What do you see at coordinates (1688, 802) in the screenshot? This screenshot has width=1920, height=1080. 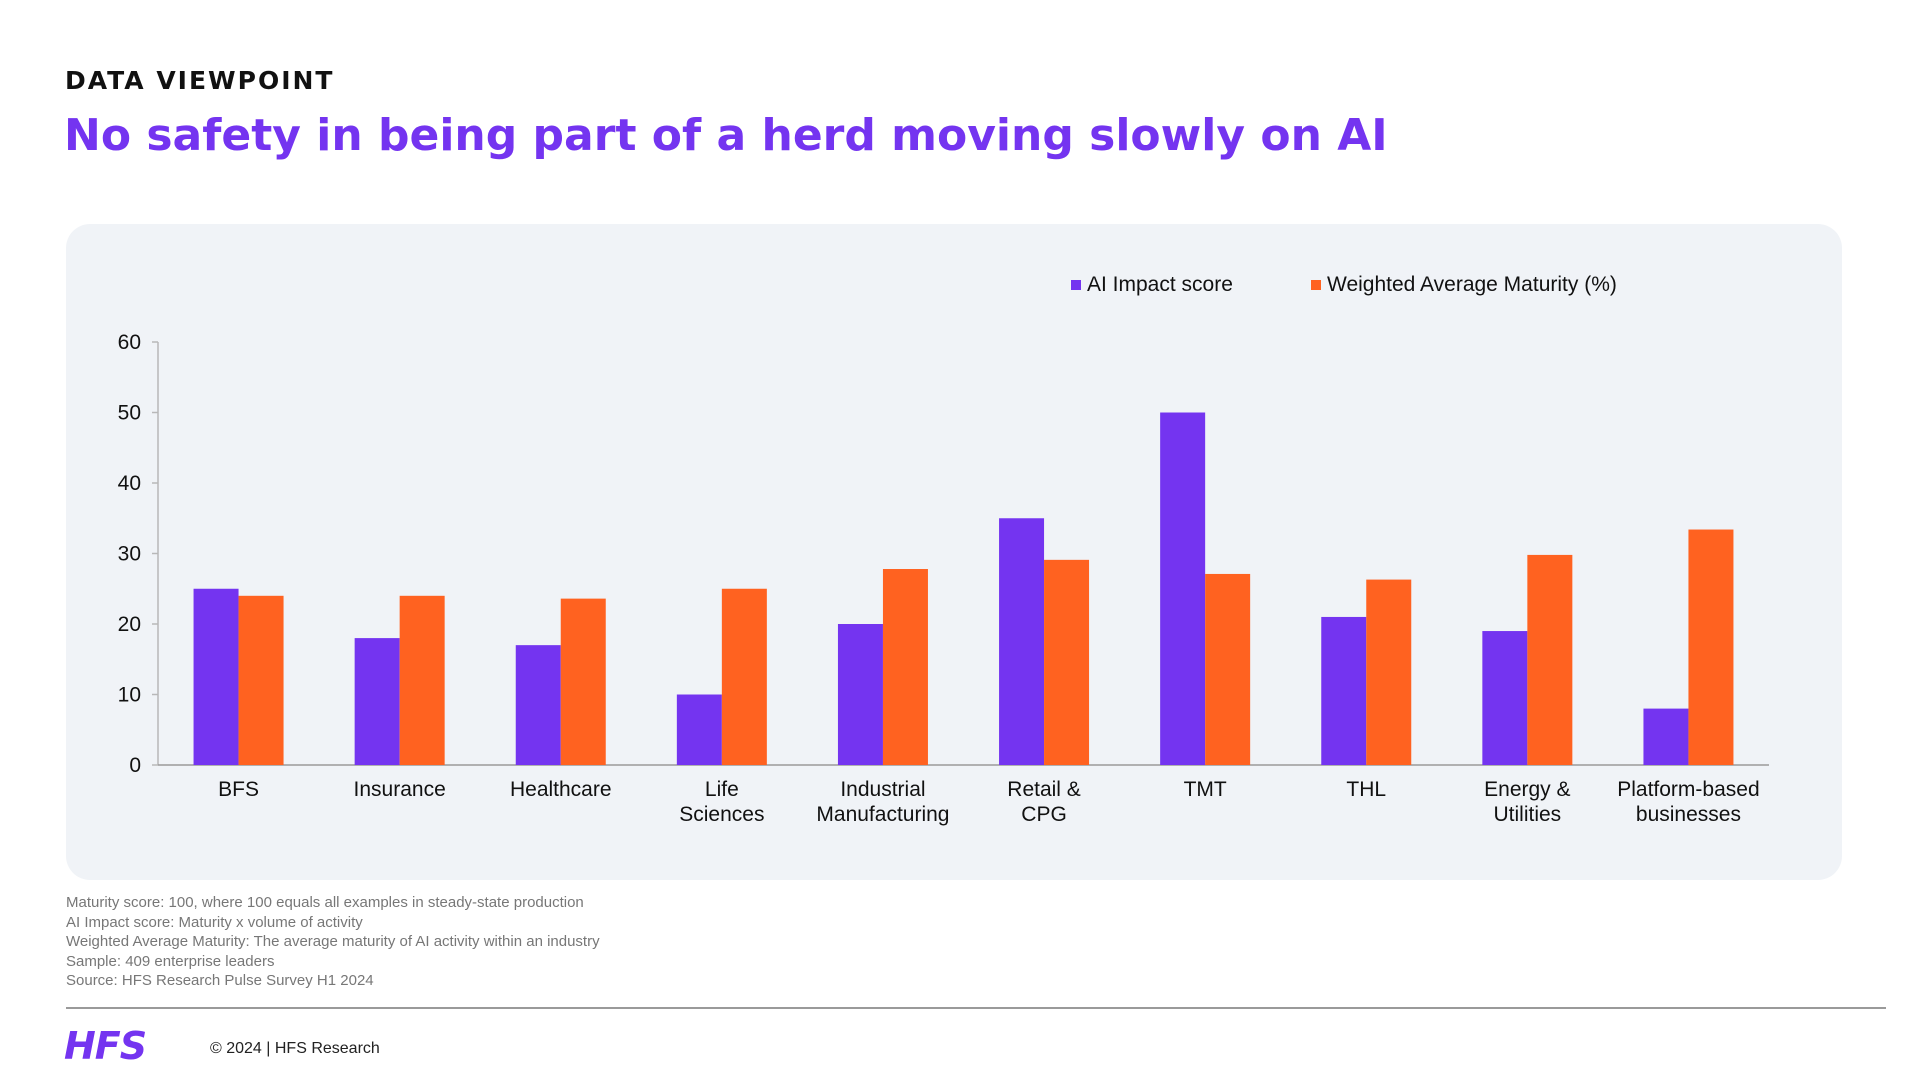 I see `x-tick-label: Platform-based businesses` at bounding box center [1688, 802].